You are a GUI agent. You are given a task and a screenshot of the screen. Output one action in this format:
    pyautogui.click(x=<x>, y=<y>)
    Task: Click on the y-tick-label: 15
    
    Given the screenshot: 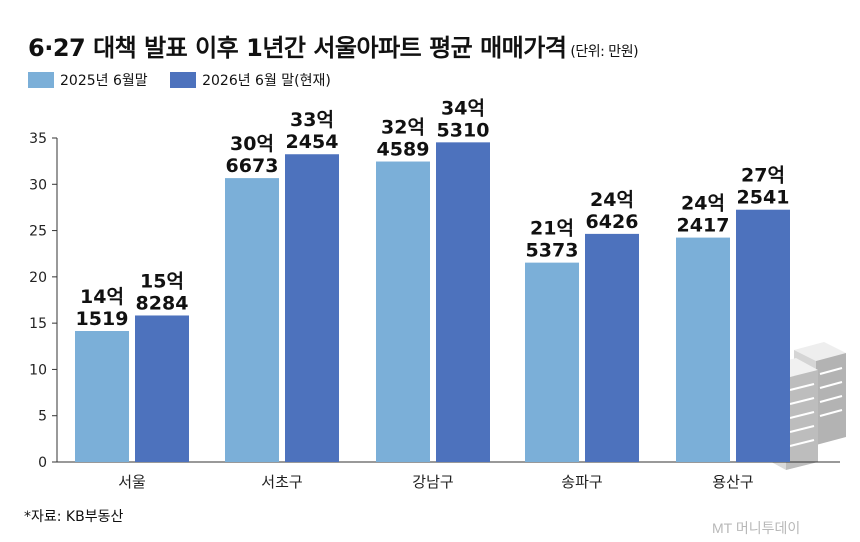 What is the action you would take?
    pyautogui.click(x=38, y=324)
    